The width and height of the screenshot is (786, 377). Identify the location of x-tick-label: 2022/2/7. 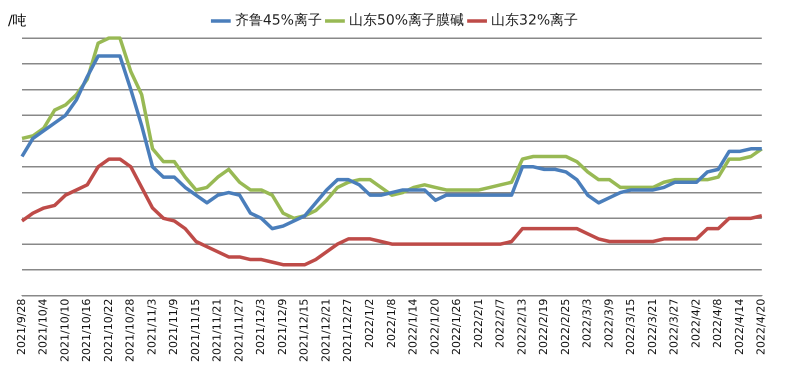
(500, 323).